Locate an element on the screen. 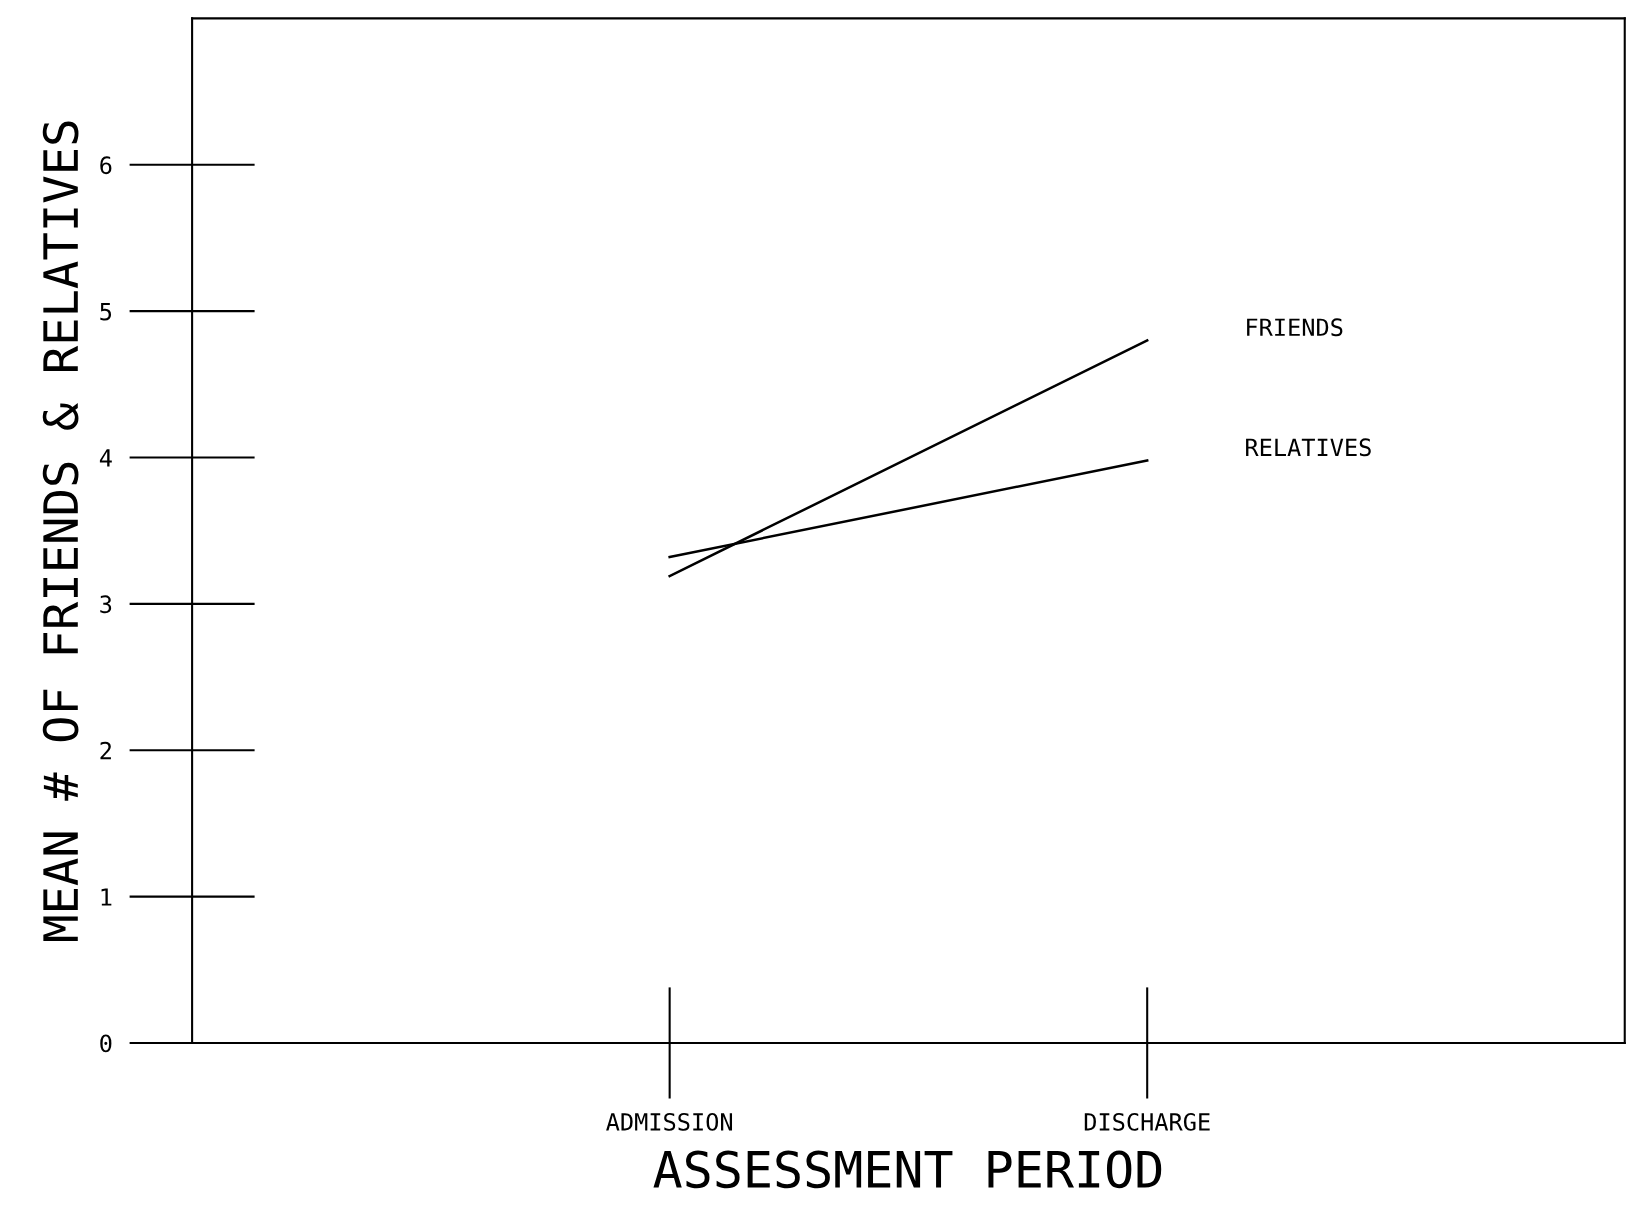 This screenshot has width=1628, height=1227. x-tick-label: DISCHARGE is located at coordinates (1147, 1121).